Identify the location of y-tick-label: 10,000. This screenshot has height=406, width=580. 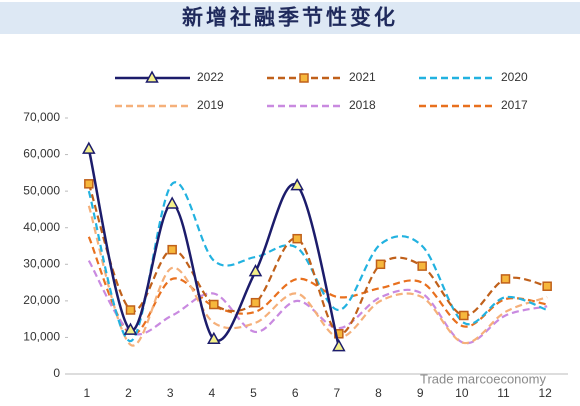
(41, 337).